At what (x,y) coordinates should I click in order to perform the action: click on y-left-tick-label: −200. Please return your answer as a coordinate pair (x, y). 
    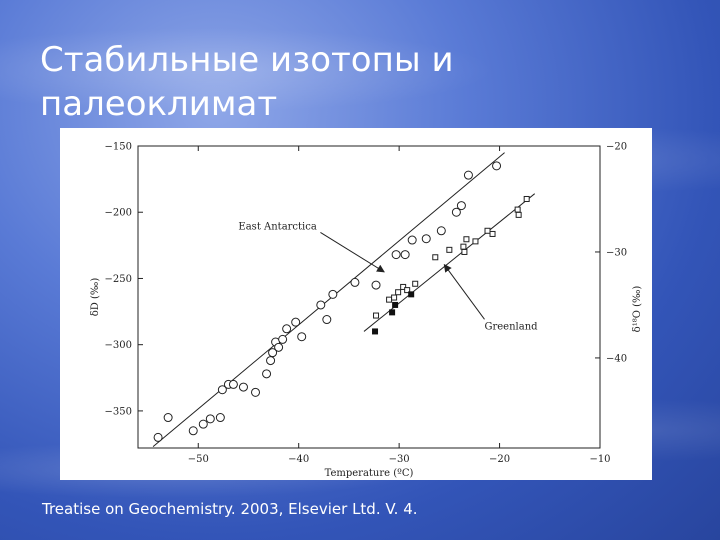
    Looking at the image, I should click on (118, 213).